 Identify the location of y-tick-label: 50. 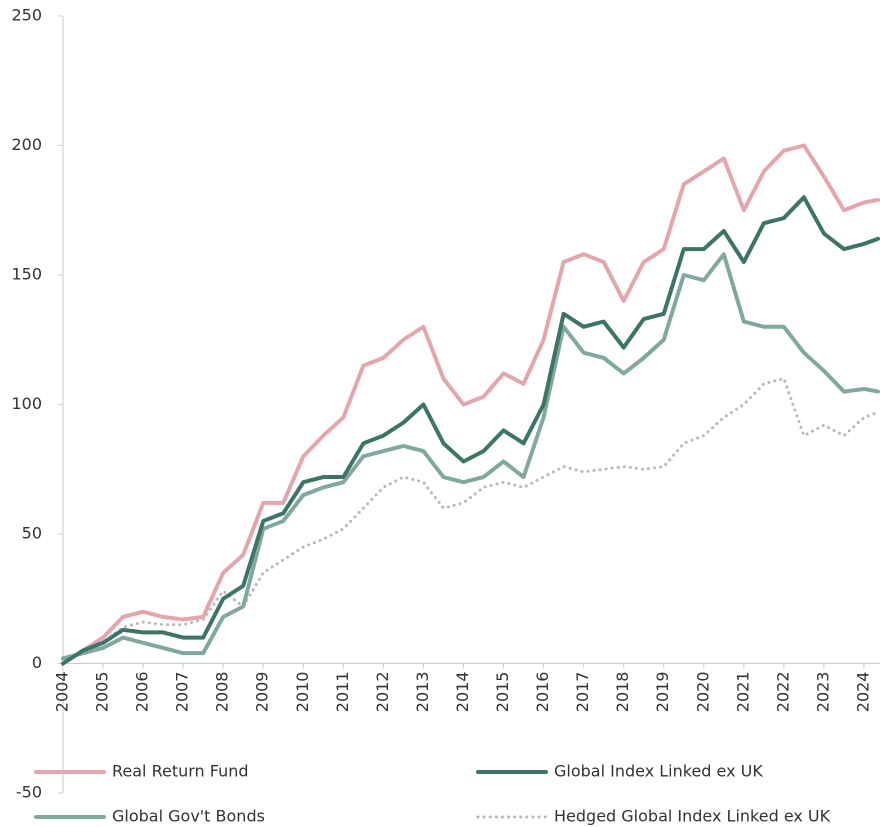
(32, 533).